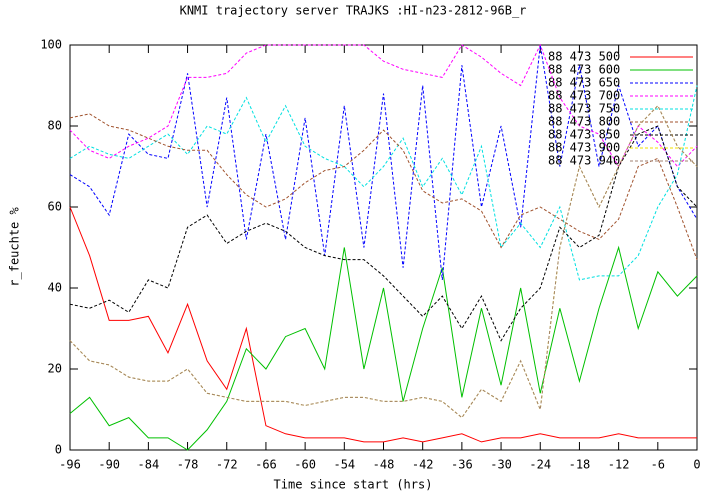 This screenshot has width=706, height=493. Describe the element at coordinates (55, 288) in the screenshot. I see `y-tick-label: 40` at that location.